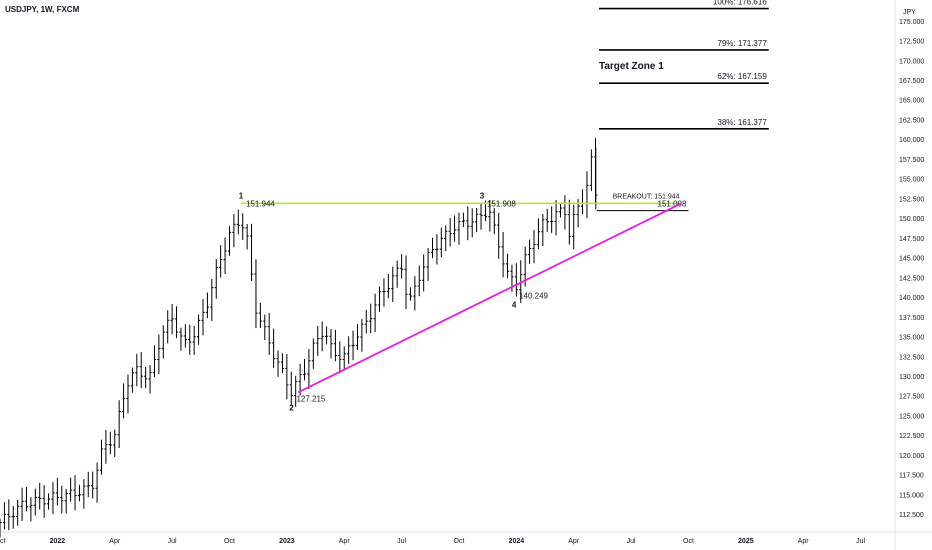 This screenshot has width=932, height=550. What do you see at coordinates (911, 456) in the screenshot?
I see `y-tick-label: 120.000` at bounding box center [911, 456].